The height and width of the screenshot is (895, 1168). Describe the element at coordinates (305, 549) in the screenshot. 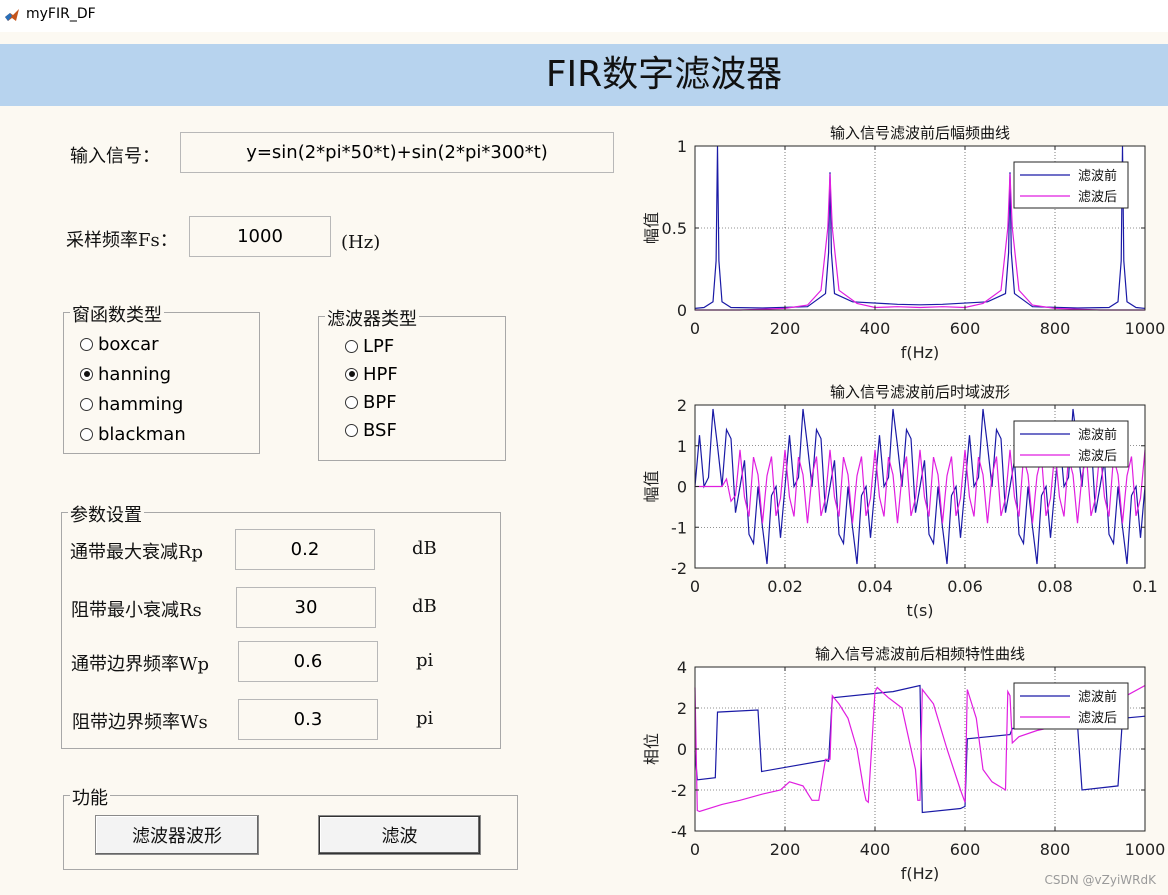

I see `param-rp-field: 0.2` at that location.